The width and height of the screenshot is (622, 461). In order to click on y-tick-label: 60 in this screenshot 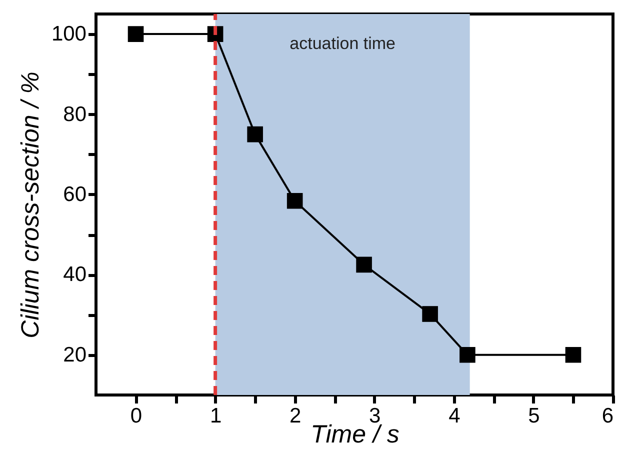, I will do `click(74, 194)`.